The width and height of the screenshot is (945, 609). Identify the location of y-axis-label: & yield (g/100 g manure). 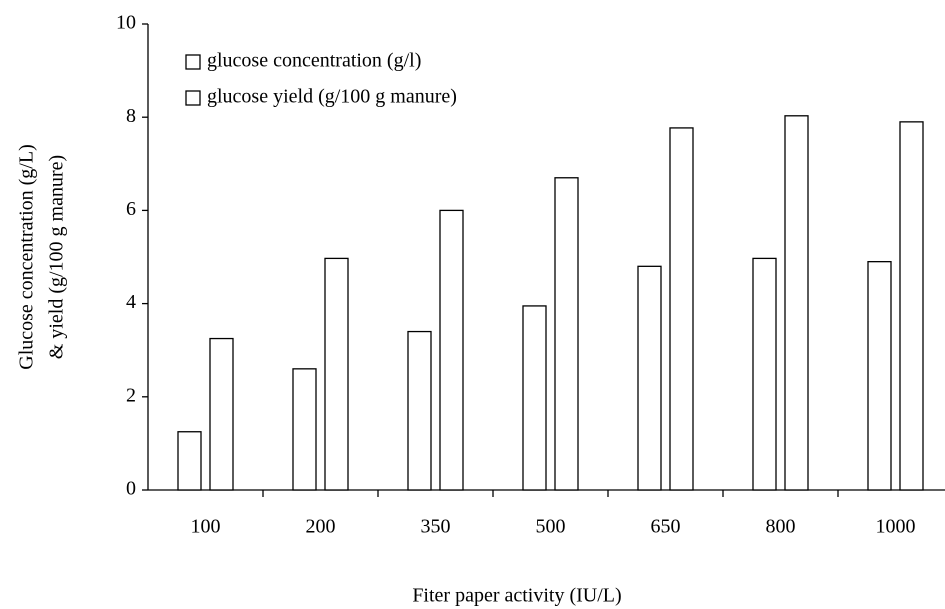
(57, 257).